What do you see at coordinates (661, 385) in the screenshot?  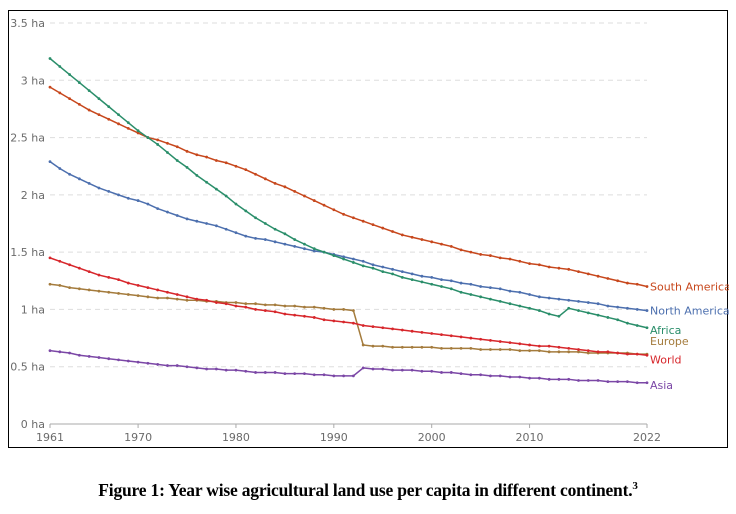 I see `series-label-asia: Asia` at bounding box center [661, 385].